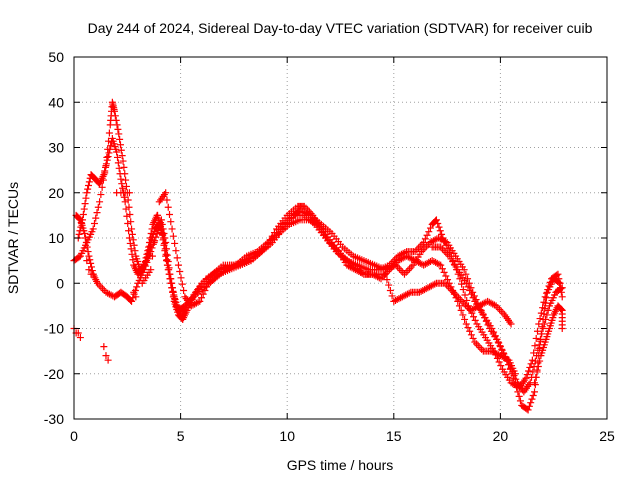  Describe the element at coordinates (340, 465) in the screenshot. I see `x-axis-label: GPS time / hours` at that location.